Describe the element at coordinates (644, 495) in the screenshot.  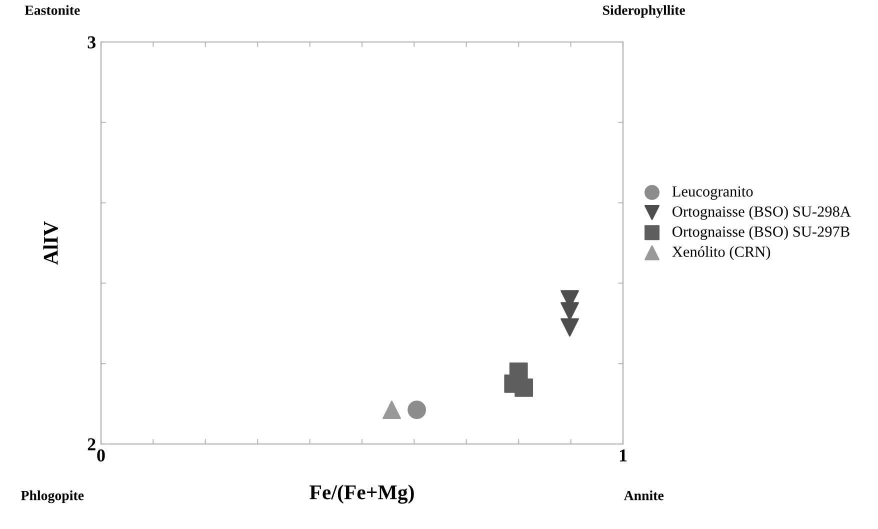
I see `text: Annite` at that location.